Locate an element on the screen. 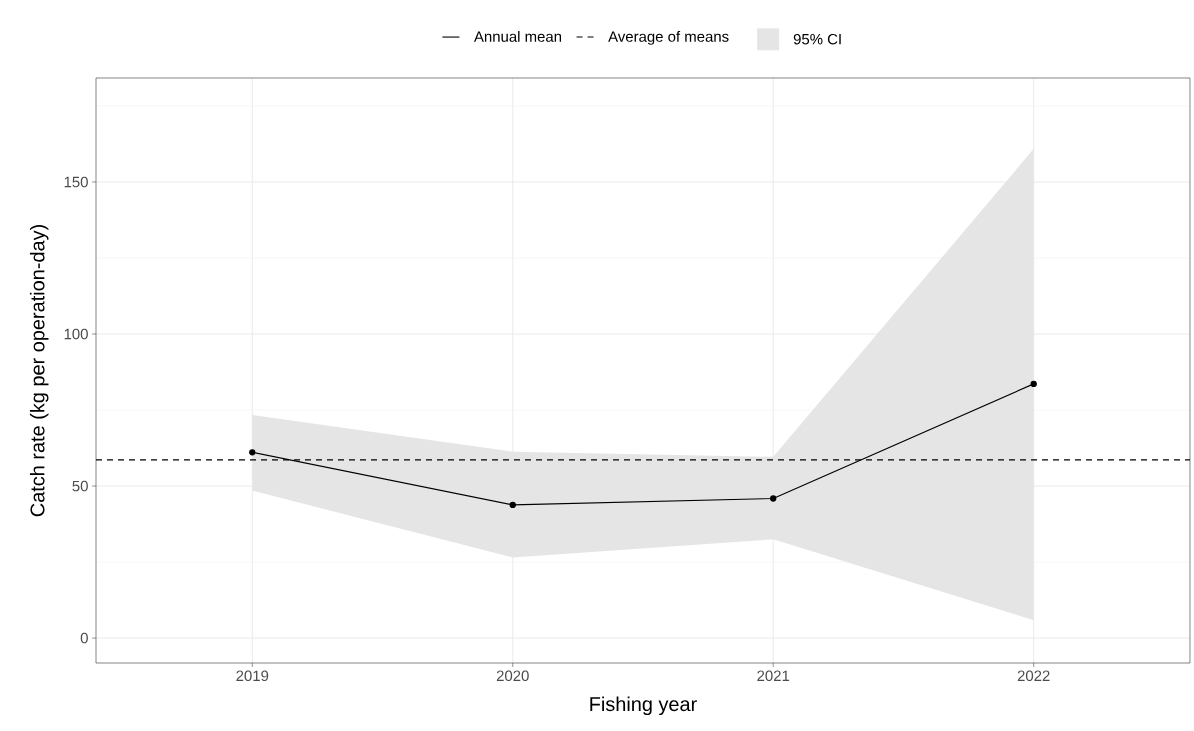 The image size is (1194, 731). y-tick-label: 50 is located at coordinates (80, 486).